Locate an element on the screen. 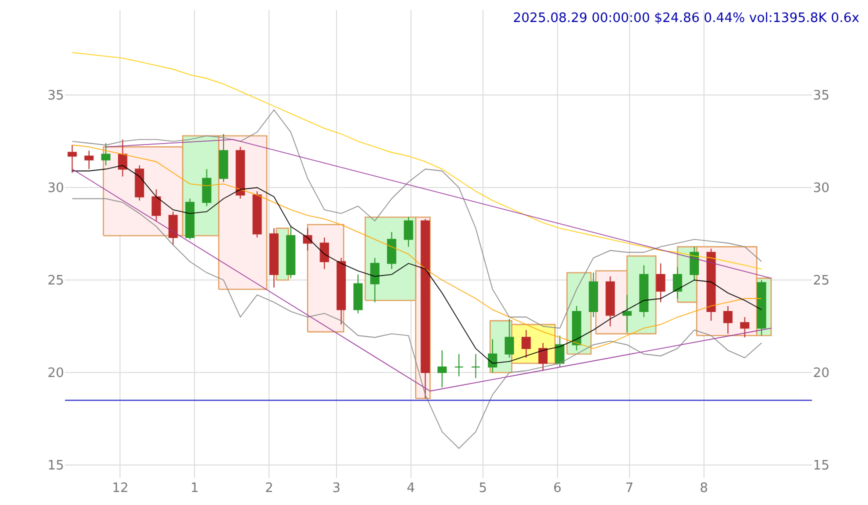 The image size is (868, 505). y2-tick-label: 30 is located at coordinates (821, 188).